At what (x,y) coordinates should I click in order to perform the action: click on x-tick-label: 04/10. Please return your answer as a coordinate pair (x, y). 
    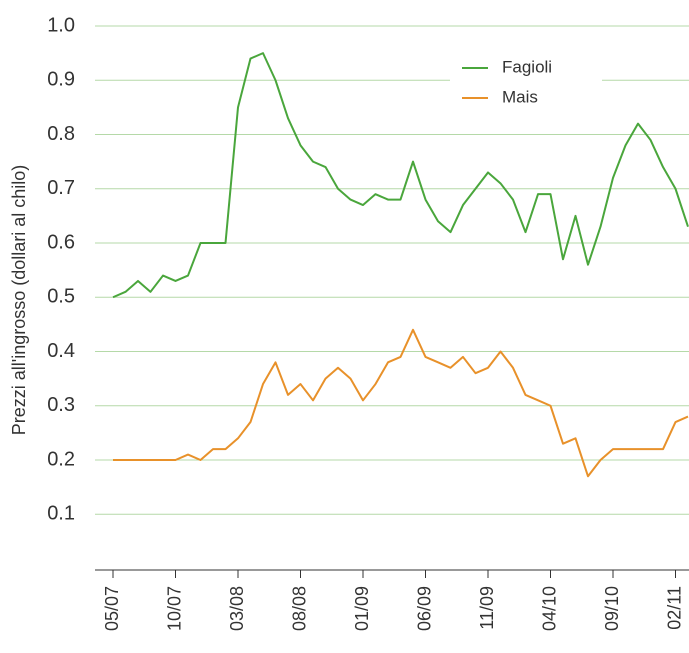
    Looking at the image, I should click on (549, 608).